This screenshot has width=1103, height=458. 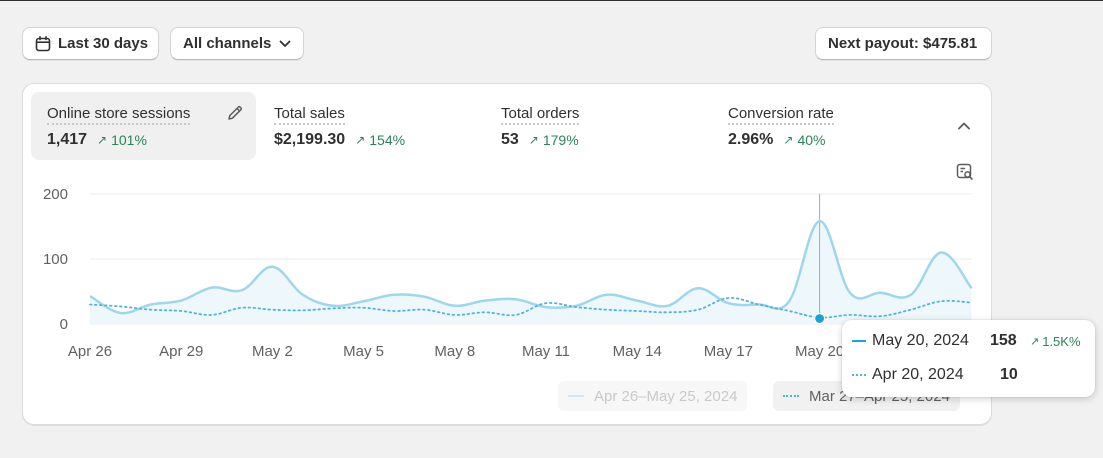 What do you see at coordinates (859, 375) in the screenshot?
I see `dotted-line-icon` at bounding box center [859, 375].